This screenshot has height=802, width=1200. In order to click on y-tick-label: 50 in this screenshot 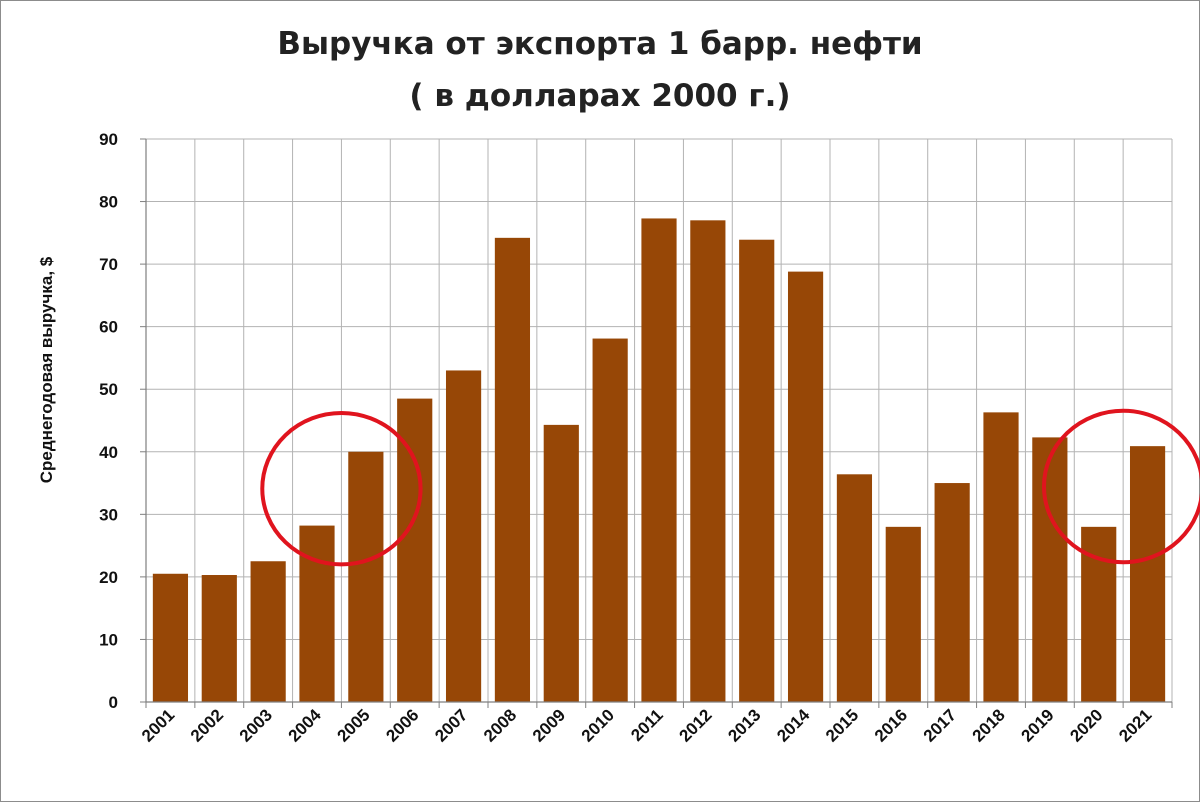, I will do `click(108, 389)`.